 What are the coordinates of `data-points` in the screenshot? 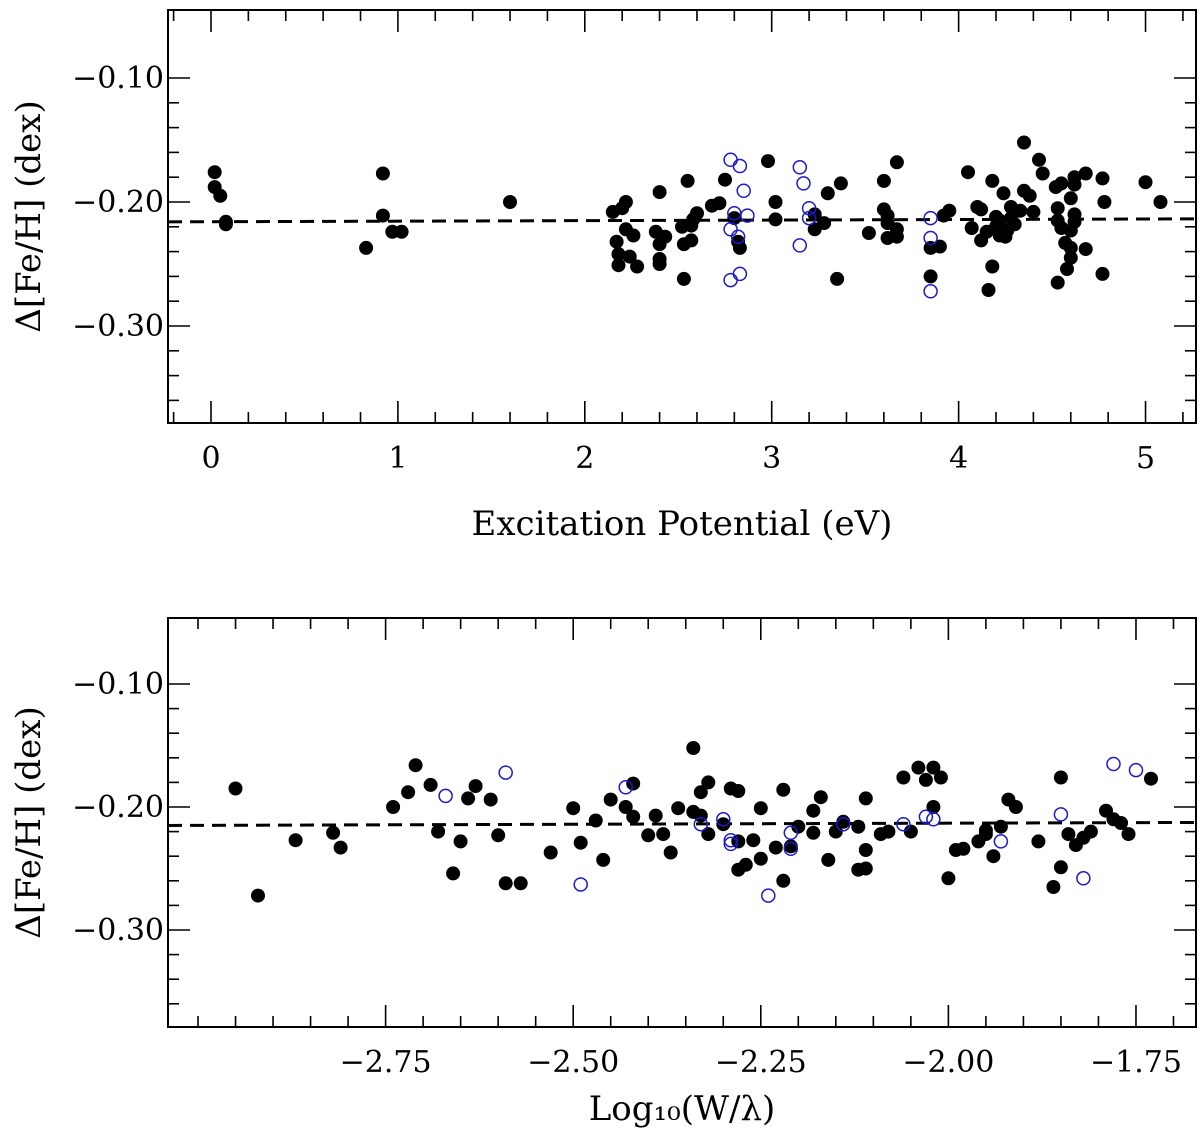 It's located at (687, 217).